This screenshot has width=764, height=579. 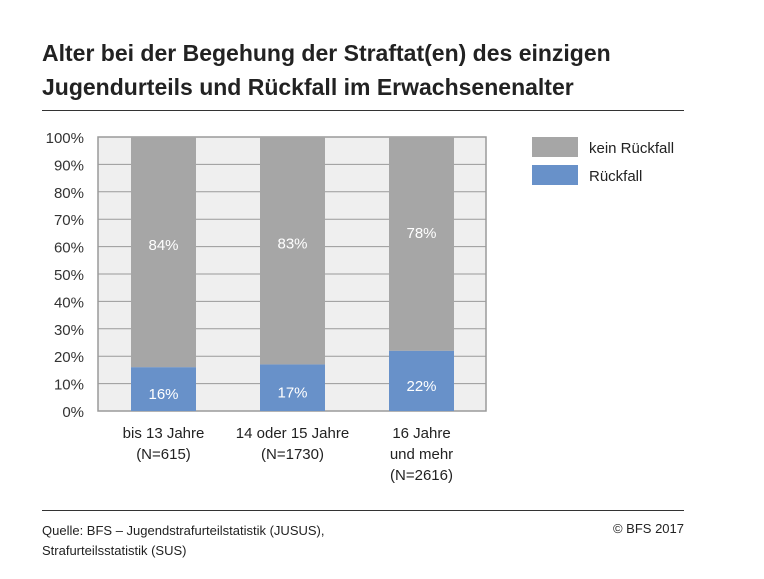 What do you see at coordinates (363, 110) in the screenshot?
I see `top-divider` at bounding box center [363, 110].